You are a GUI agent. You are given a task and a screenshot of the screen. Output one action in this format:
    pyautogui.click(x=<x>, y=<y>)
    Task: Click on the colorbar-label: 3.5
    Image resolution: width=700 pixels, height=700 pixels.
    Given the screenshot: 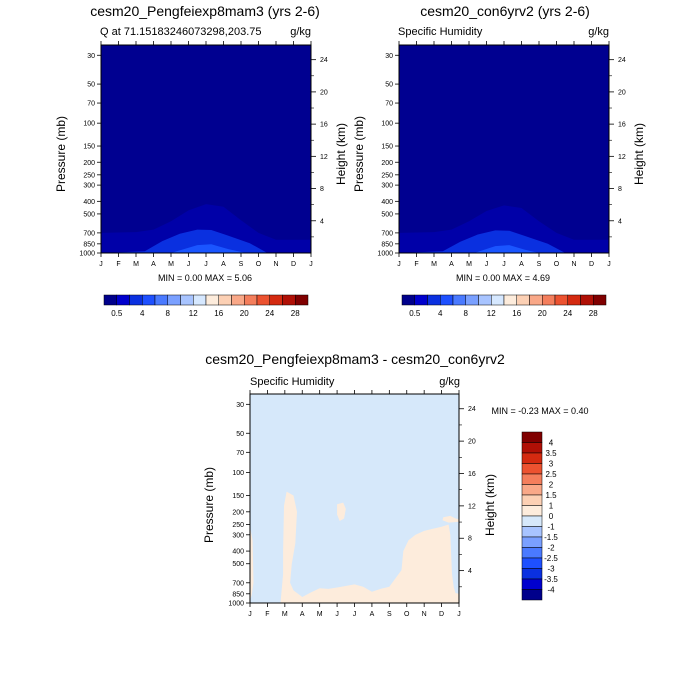 What is the action you would take?
    pyautogui.click(x=551, y=453)
    